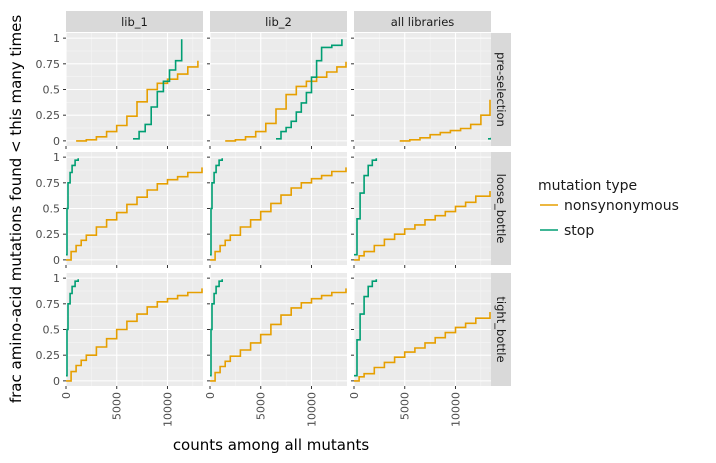 The image size is (716, 463). I want to click on facet-strip-col-label: lib_2, so click(278, 22).